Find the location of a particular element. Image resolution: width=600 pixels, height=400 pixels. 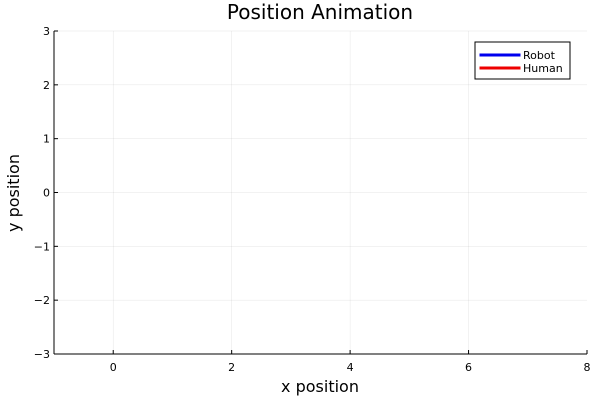

y-tick-label: 1 is located at coordinates (46, 139).